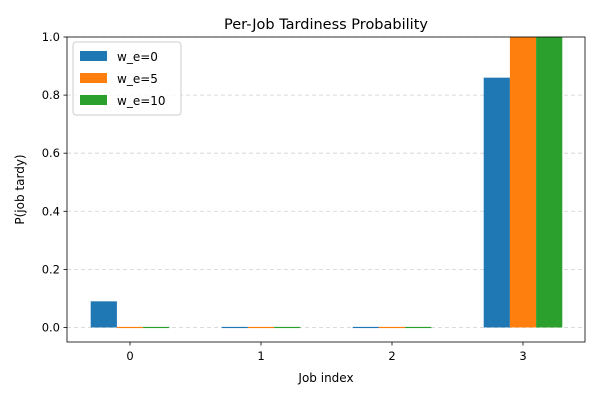 The width and height of the screenshot is (600, 400). Describe the element at coordinates (287, 327) in the screenshot. I see `bar-w_e=10-job-1` at that location.